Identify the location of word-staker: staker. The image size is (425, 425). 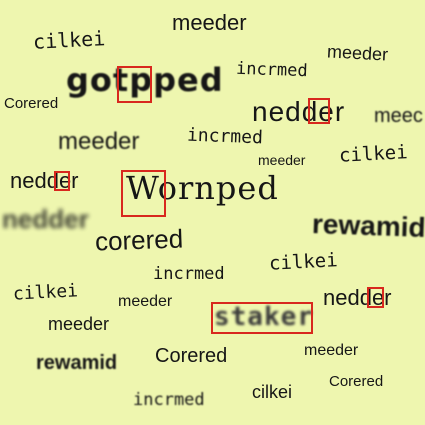
(264, 317).